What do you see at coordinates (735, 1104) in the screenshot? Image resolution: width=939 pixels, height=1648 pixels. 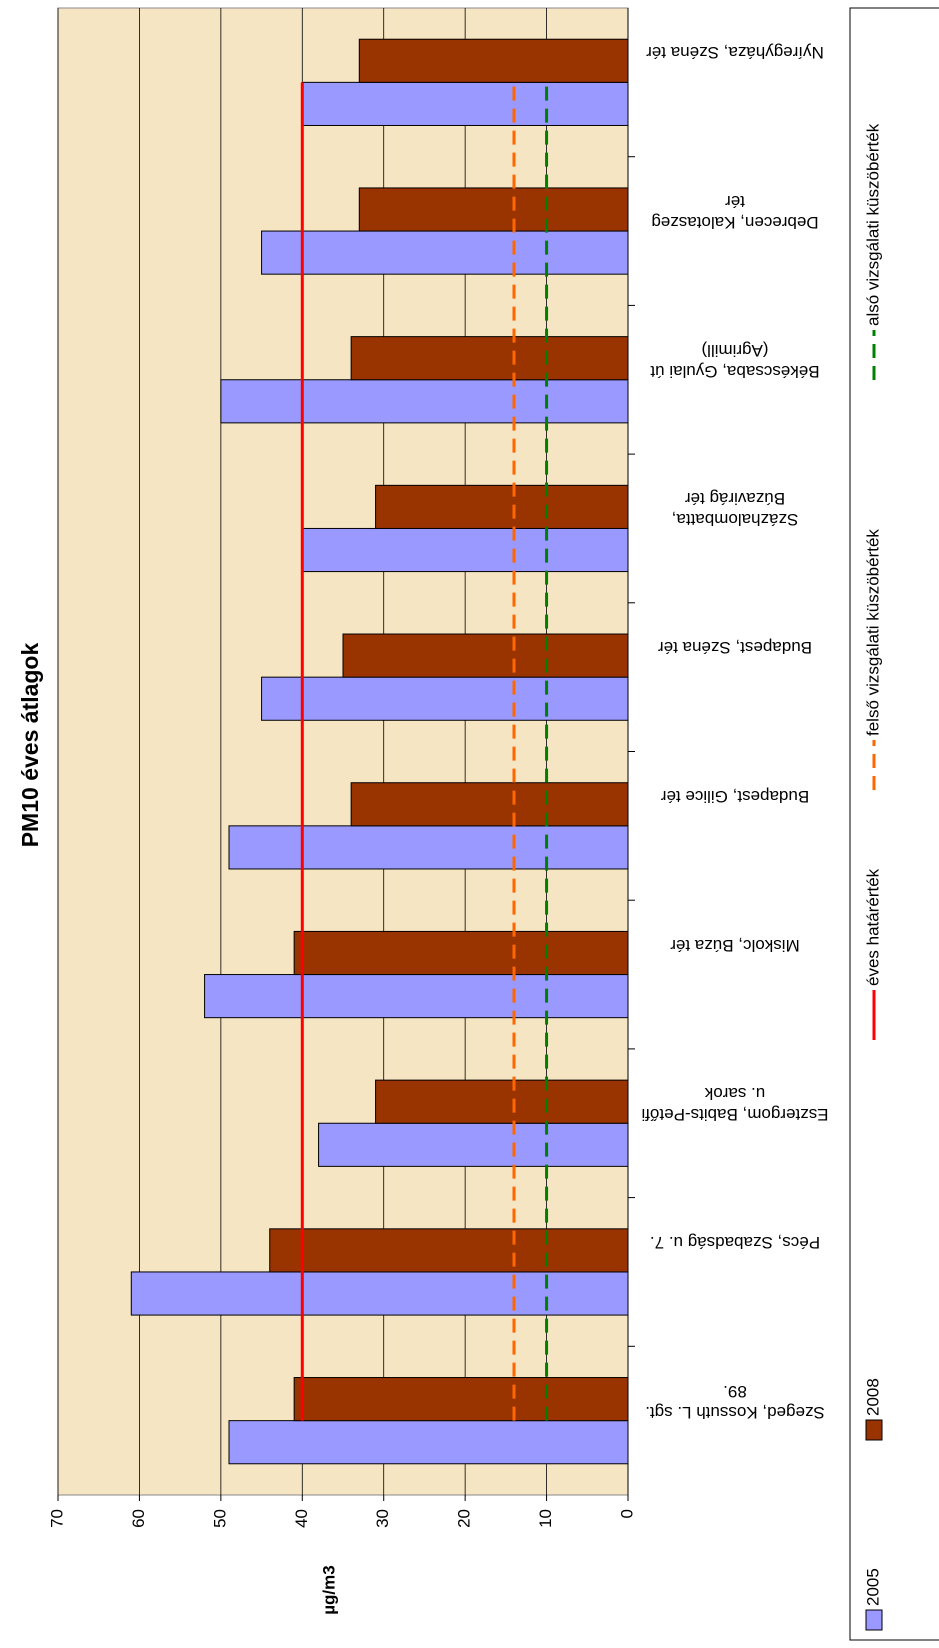 I see `category-label: Esztergom, Babits-Petőfi u. sarok` at bounding box center [735, 1104].